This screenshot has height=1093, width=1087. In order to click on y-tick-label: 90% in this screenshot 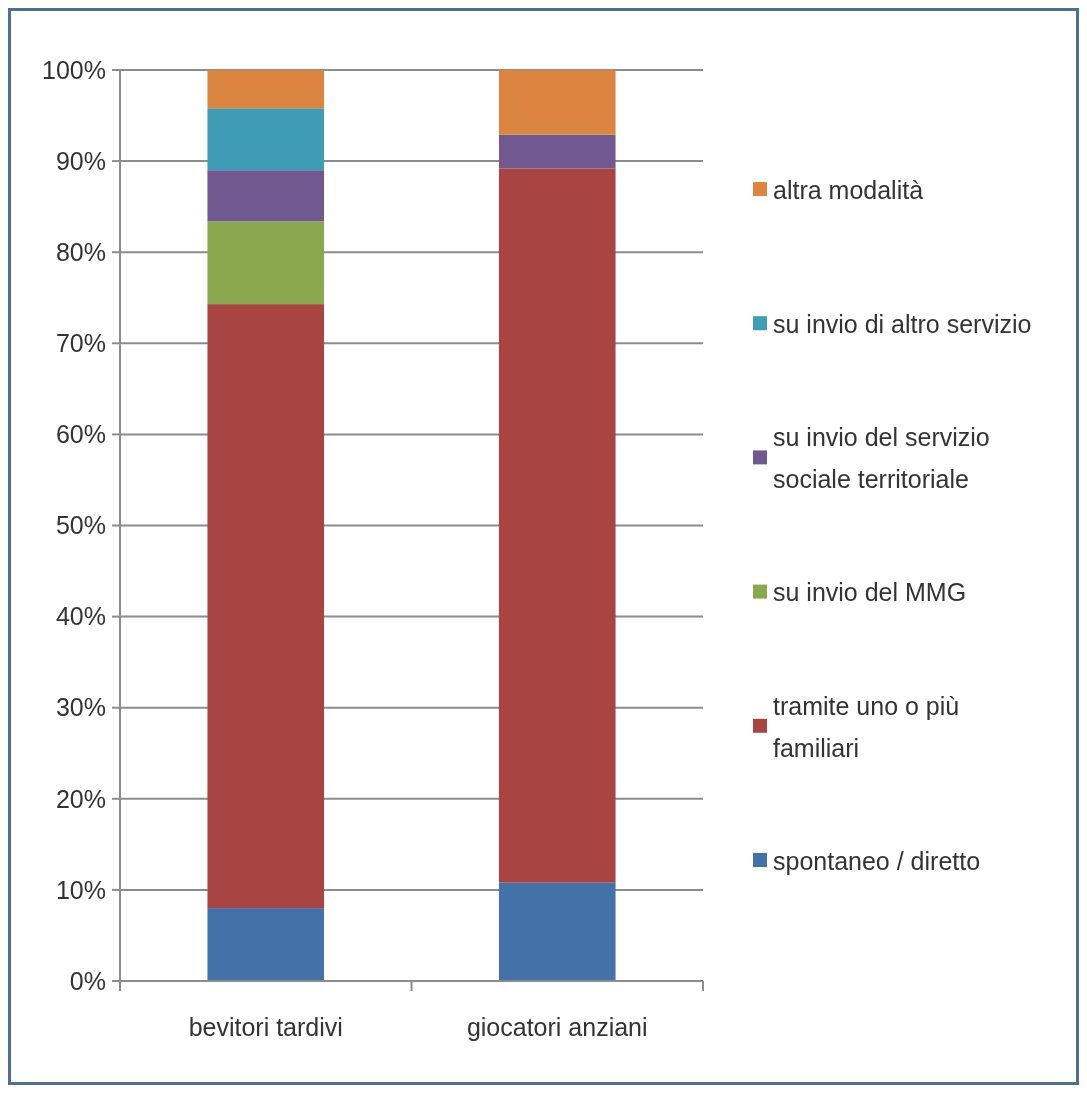, I will do `click(80, 160)`.